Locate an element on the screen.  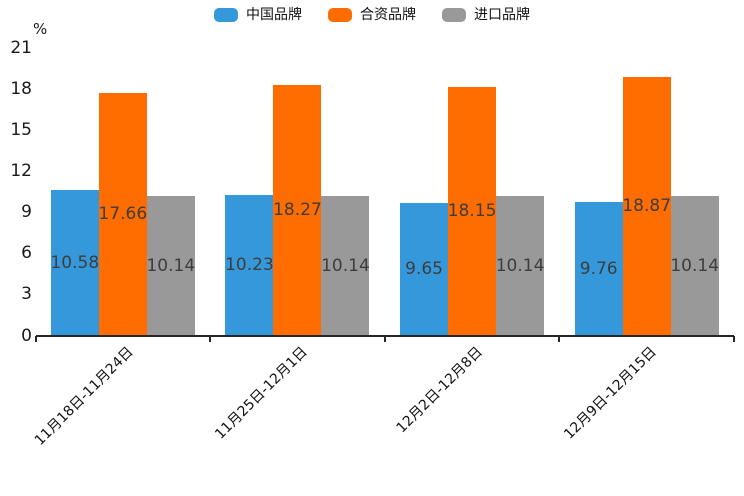
bar-series-2-group-3: 10.14 is located at coordinates (694, 266).